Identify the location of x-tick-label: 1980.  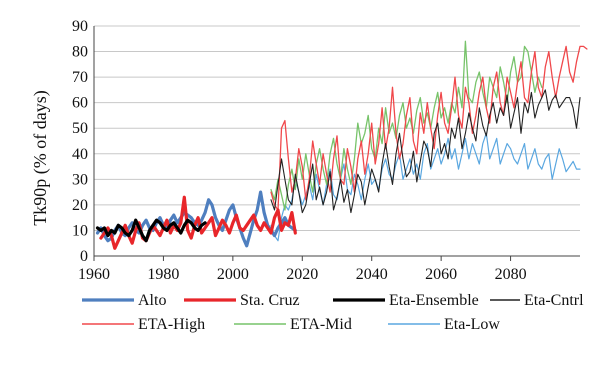
(163, 274).